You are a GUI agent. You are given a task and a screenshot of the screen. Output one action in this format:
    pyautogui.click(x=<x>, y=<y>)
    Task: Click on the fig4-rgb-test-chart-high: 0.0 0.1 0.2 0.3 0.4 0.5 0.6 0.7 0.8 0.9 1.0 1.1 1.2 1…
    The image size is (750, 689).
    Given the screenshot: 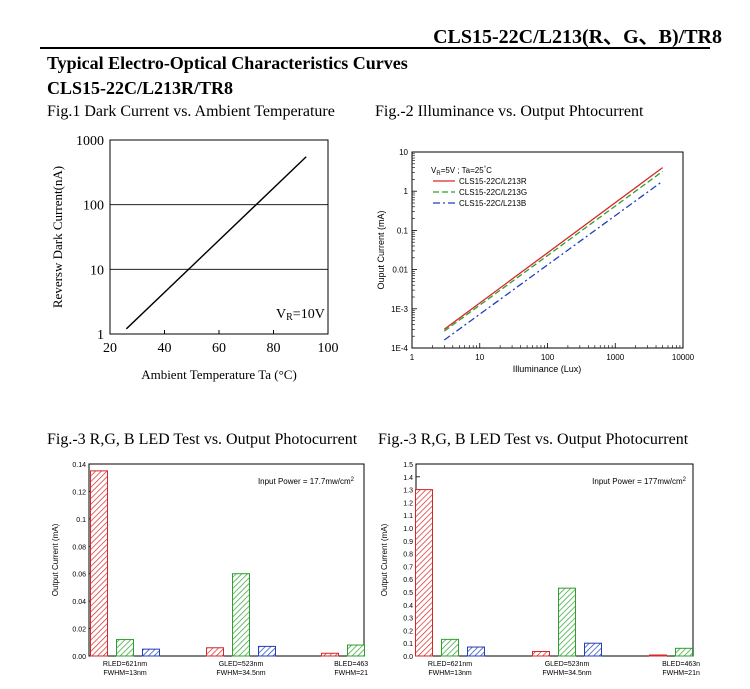 What is the action you would take?
    pyautogui.click(x=540, y=569)
    